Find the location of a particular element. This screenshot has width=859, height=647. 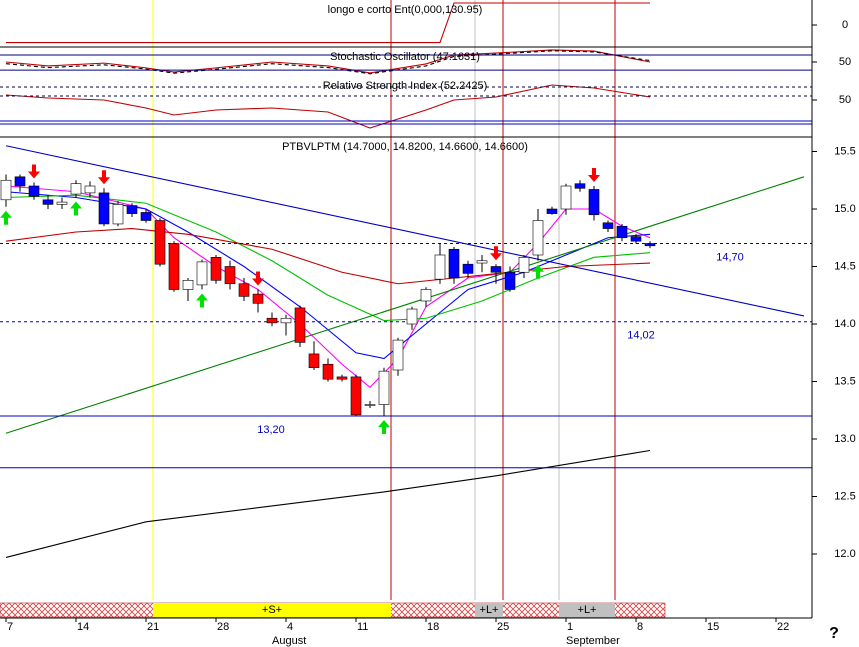

x-tick-label: 18 is located at coordinates (433, 627).